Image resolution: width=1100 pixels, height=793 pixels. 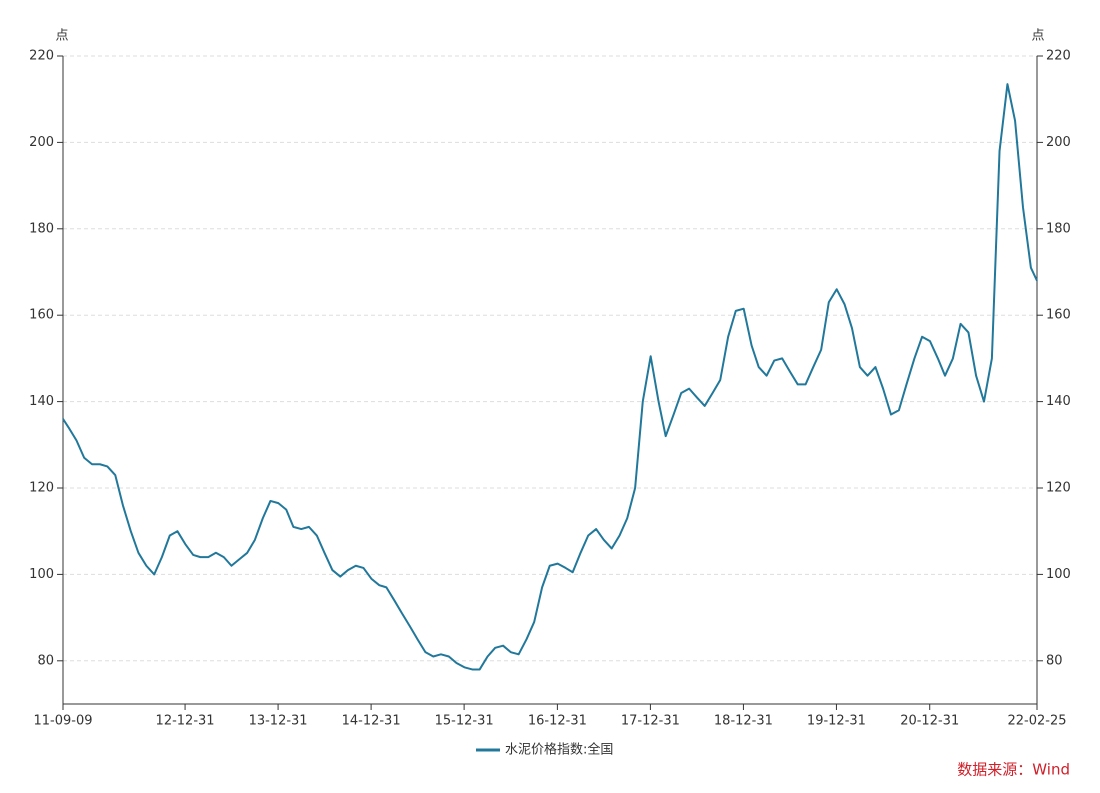 I want to click on x-tick-label: 16-12-31, so click(x=557, y=721).